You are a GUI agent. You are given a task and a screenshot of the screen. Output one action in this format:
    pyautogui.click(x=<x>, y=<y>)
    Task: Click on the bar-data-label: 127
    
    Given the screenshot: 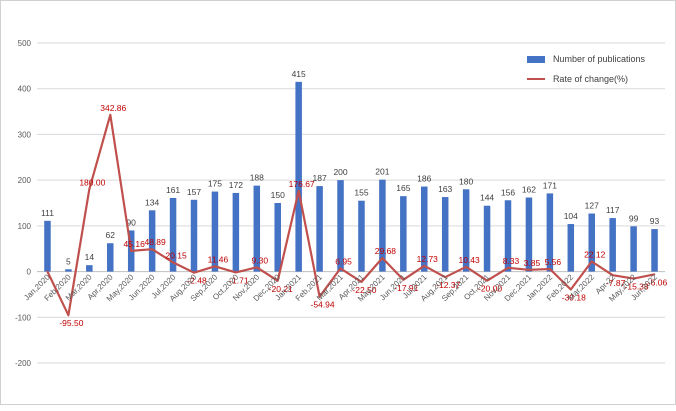 What is the action you would take?
    pyautogui.click(x=592, y=206)
    